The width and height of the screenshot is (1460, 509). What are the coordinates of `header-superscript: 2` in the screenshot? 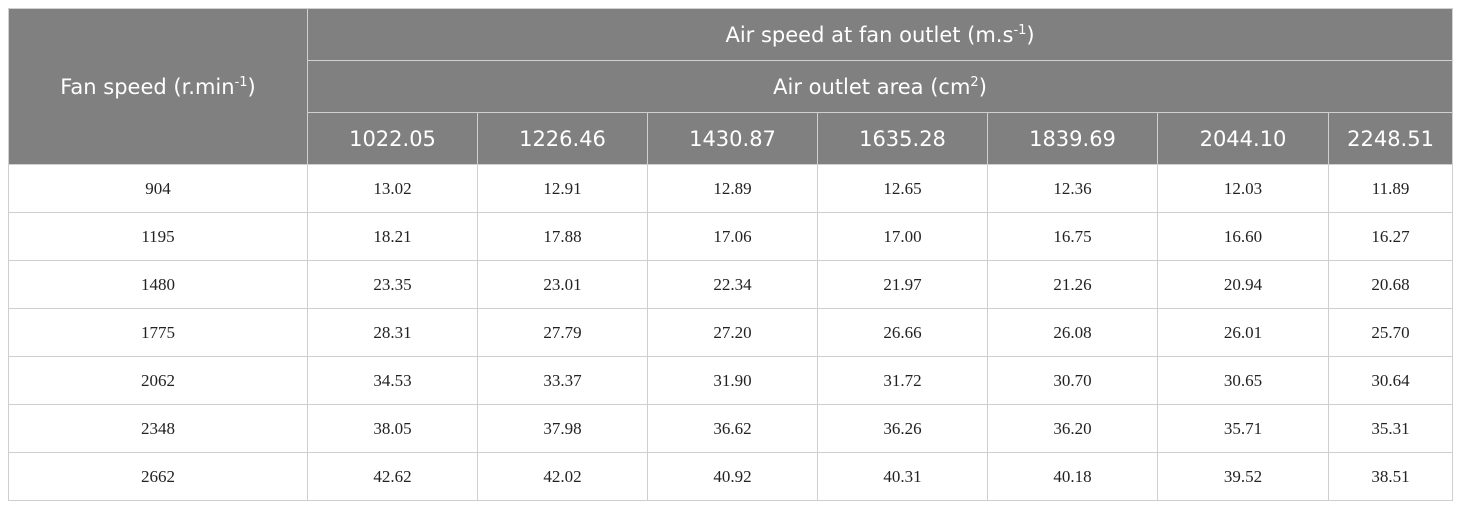 It's located at (974, 82).